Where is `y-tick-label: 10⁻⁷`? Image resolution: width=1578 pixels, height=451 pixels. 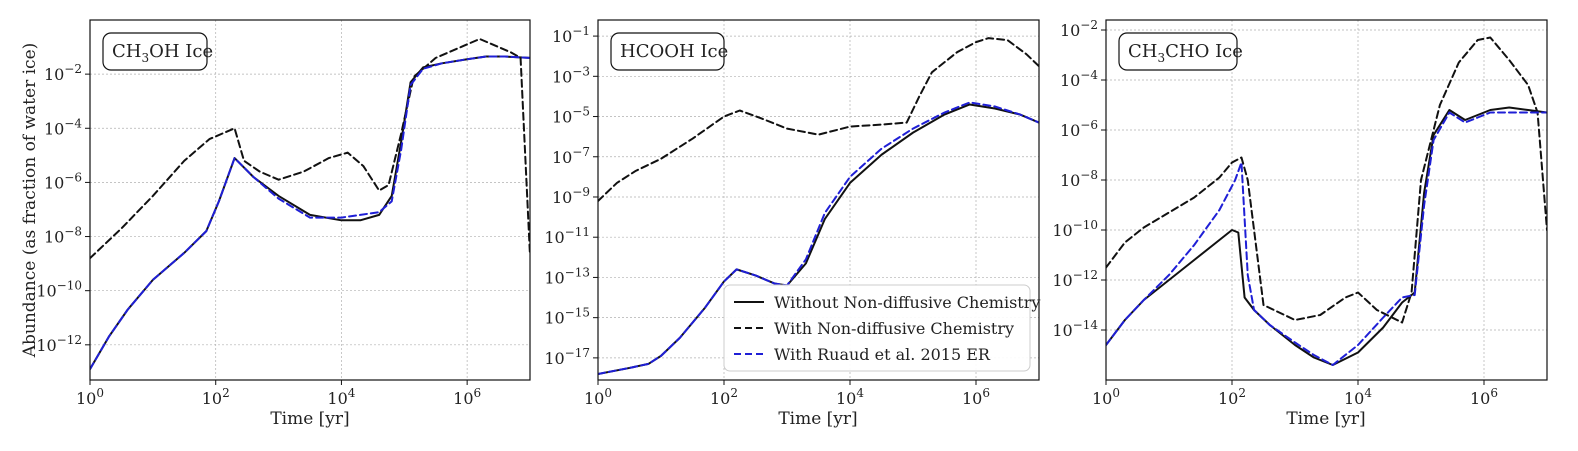
y-tick-label: 10⁻⁷ is located at coordinates (571, 156).